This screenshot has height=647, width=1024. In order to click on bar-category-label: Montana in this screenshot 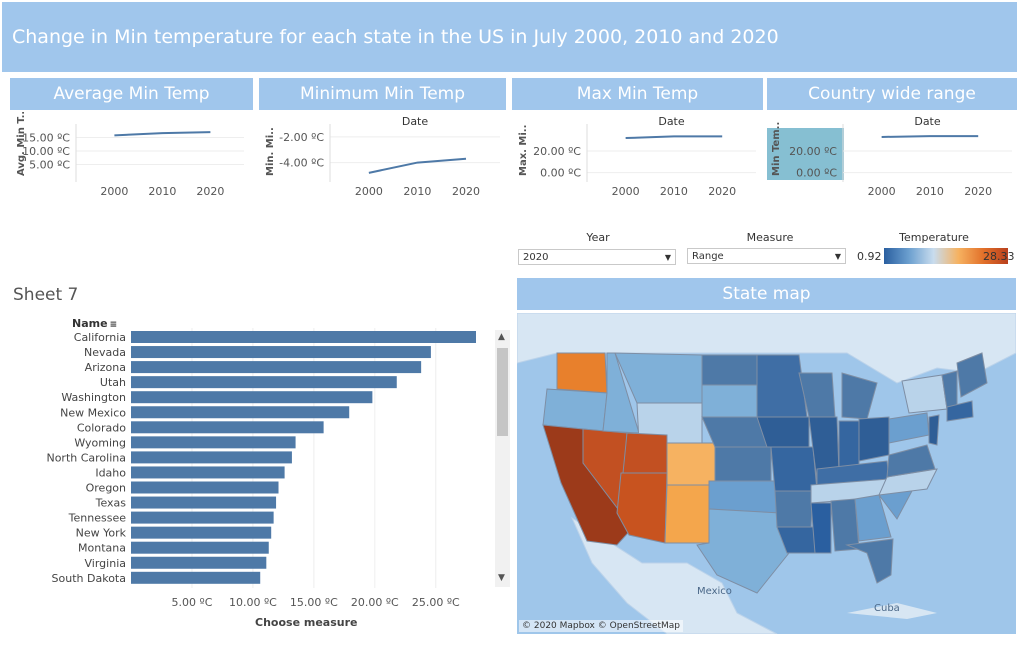, I will do `click(102, 548)`.